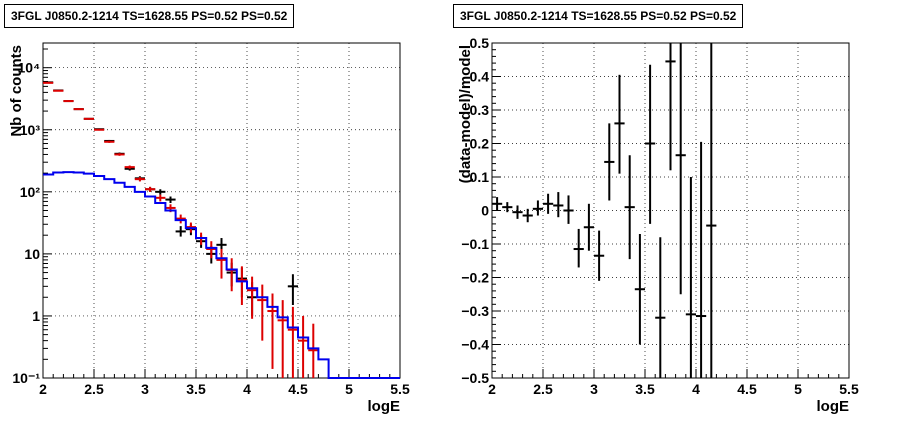 The image size is (898, 421). What do you see at coordinates (696, 389) in the screenshot?
I see `residual-x-tick-label: 4` at bounding box center [696, 389].